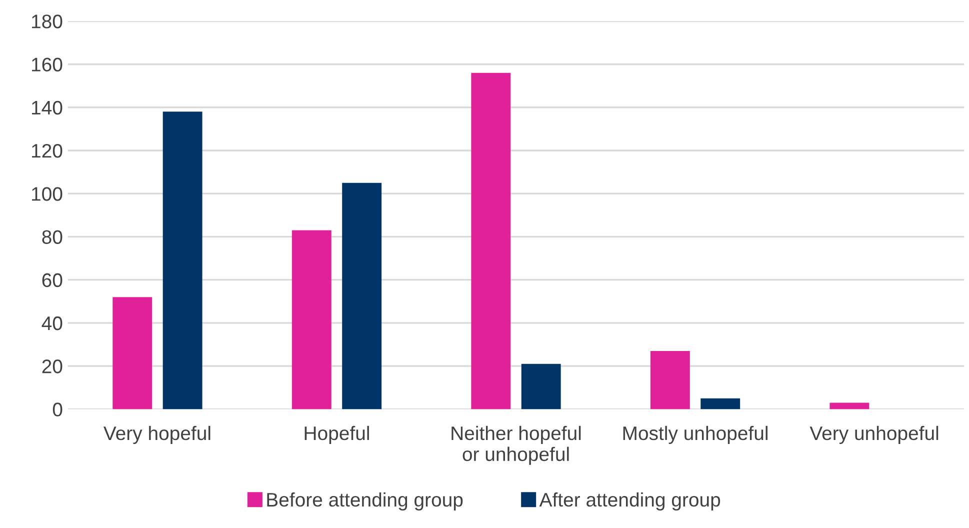 This screenshot has height=528, width=969. What do you see at coordinates (57, 409) in the screenshot?
I see `y-tick-label: 0` at bounding box center [57, 409].